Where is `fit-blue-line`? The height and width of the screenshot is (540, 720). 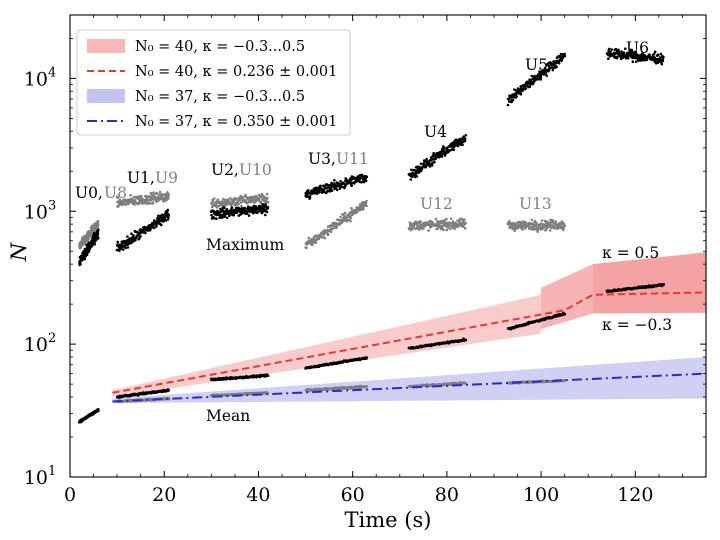
fit-blue-line is located at coordinates (409, 387).